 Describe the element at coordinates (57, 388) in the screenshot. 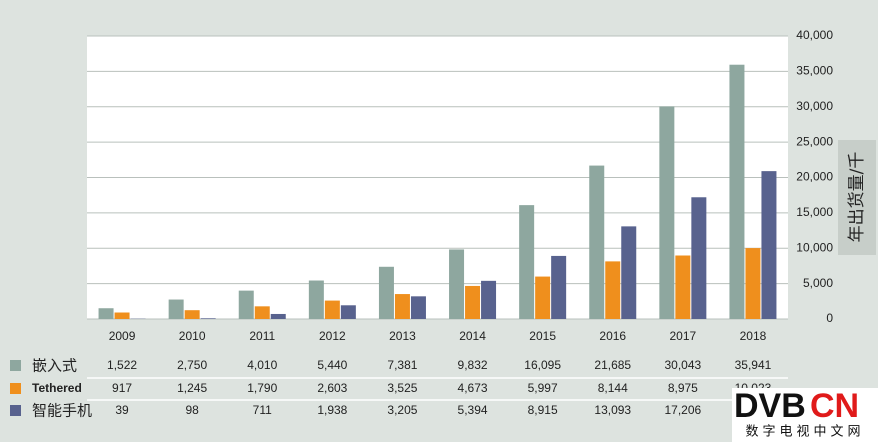

I see `legend-label: Tethered` at that location.